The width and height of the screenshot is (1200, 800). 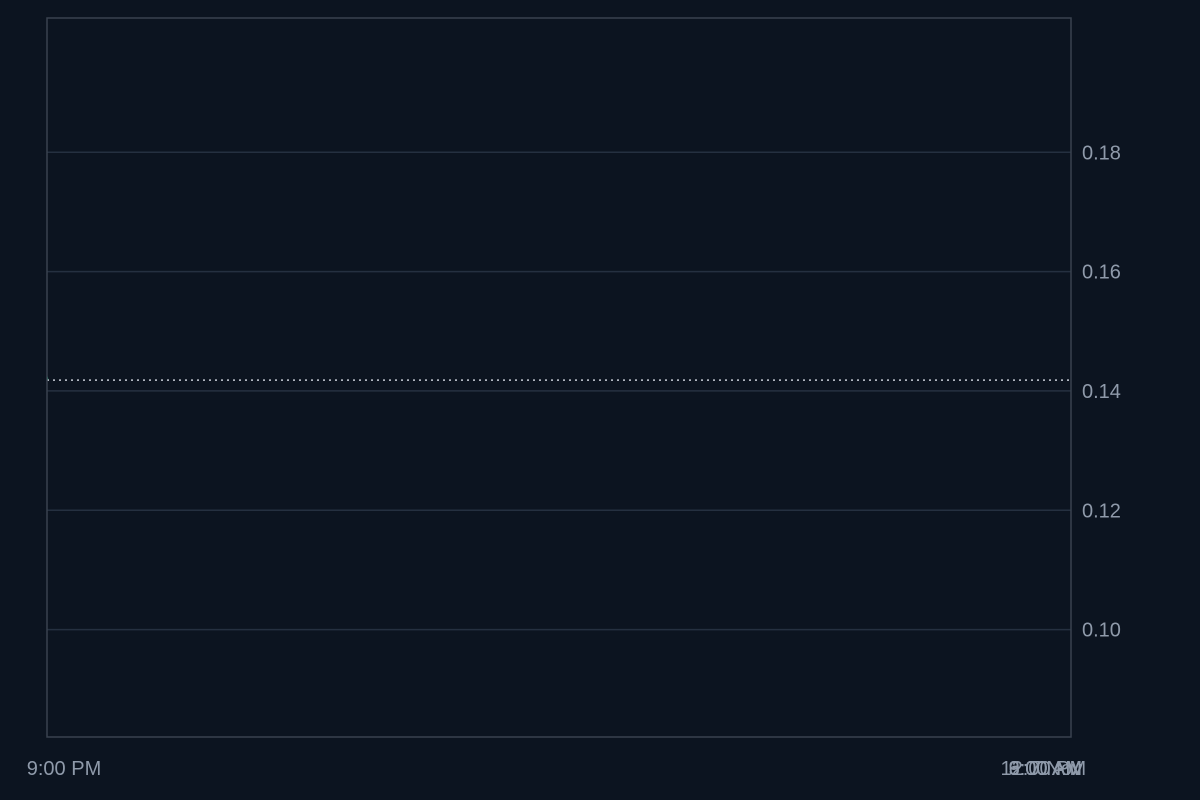 I want to click on x-tick-label: 9:00 PM, so click(x=64, y=769).